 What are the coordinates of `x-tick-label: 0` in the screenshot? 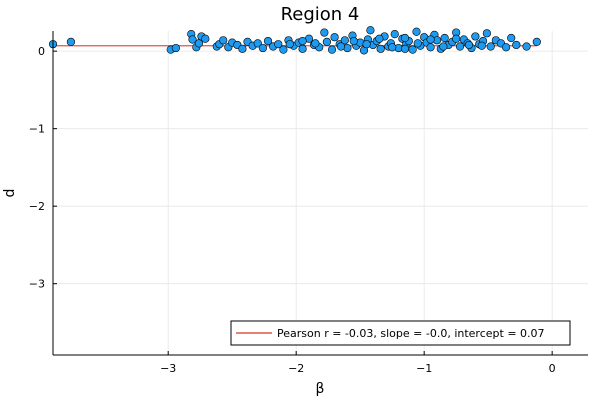 It's located at (552, 368).